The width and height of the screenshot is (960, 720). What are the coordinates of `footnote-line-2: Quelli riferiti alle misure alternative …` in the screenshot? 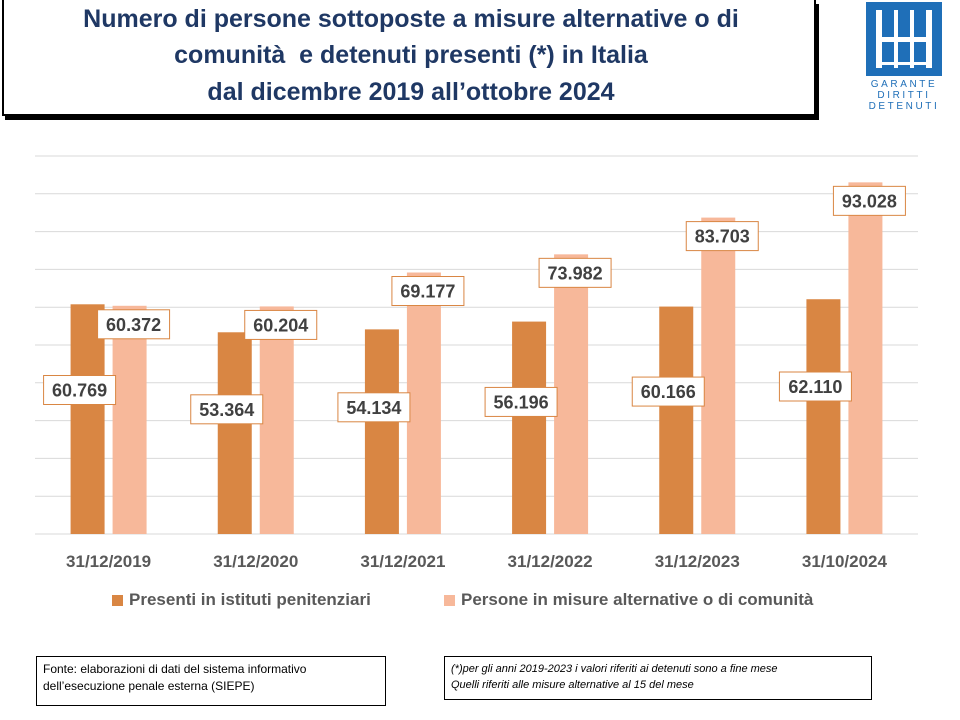 It's located at (572, 685).